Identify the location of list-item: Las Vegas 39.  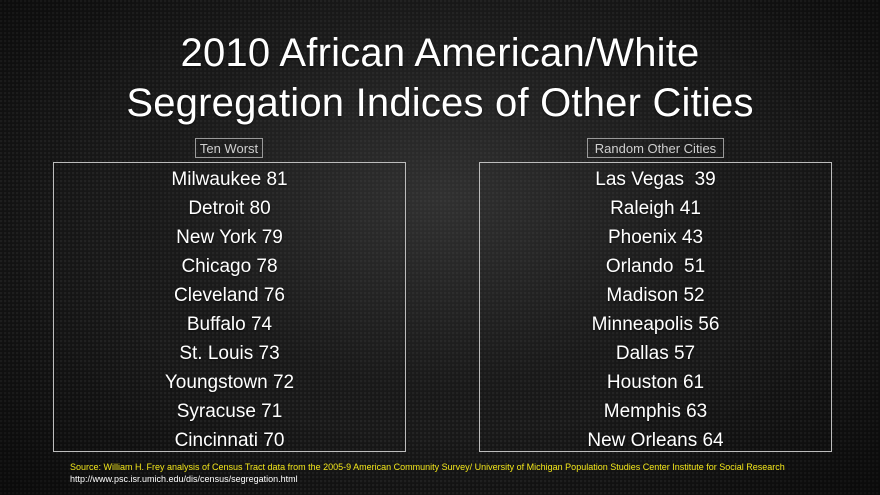
(655, 179).